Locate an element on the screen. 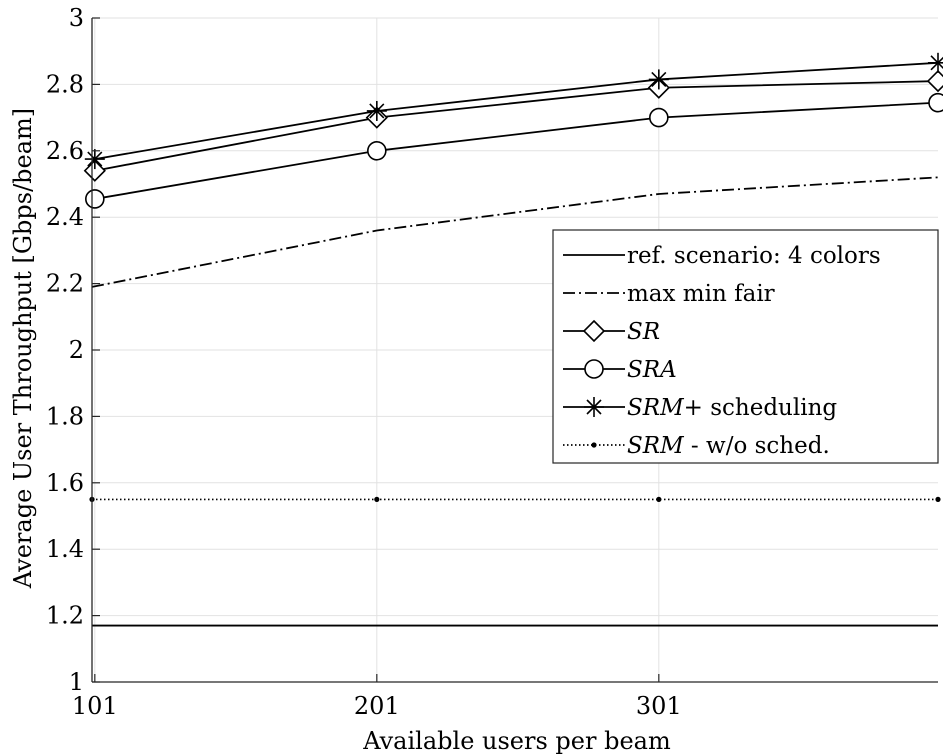  y-tick-label: 1.8 is located at coordinates (65, 416).